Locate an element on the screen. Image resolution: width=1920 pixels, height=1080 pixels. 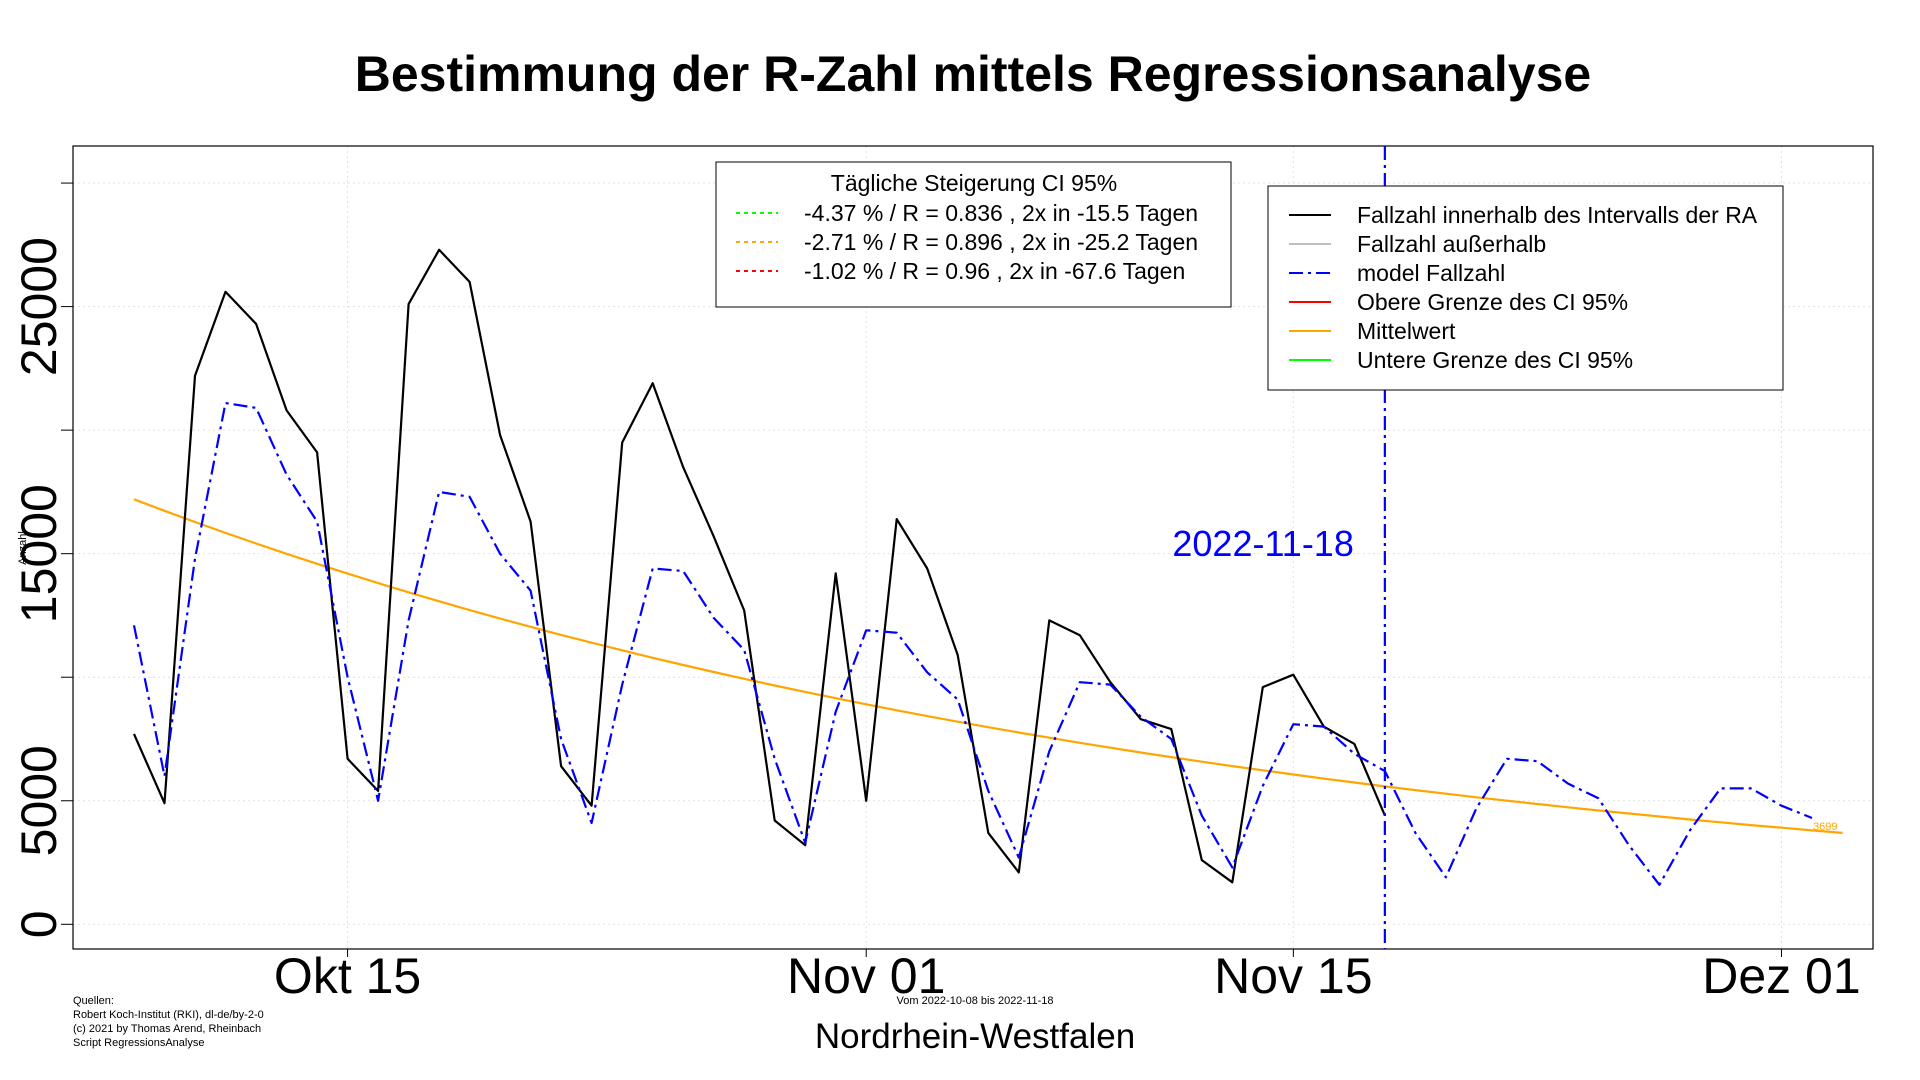
legend-label: Untere Grenze des CI 95% is located at coordinates (1495, 360).